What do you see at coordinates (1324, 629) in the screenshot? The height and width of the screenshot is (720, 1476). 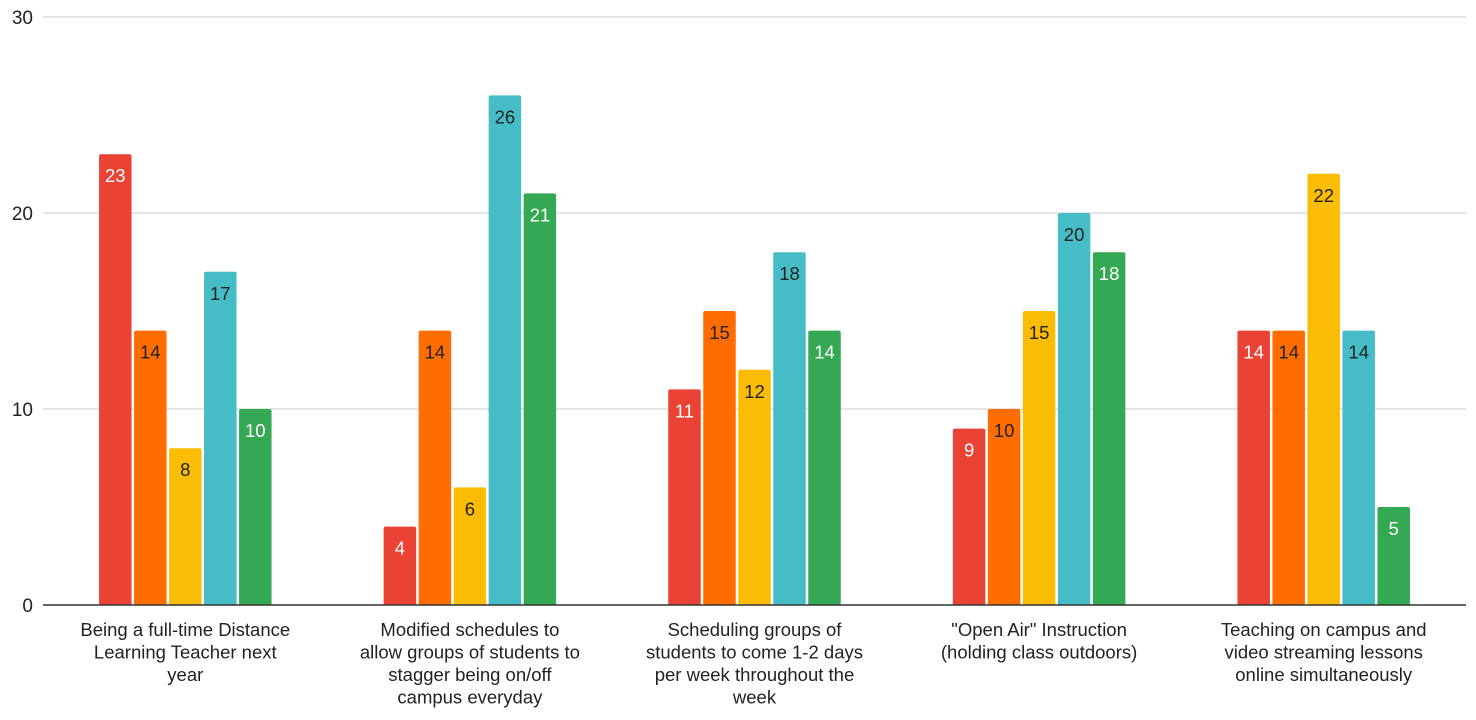 I see `x-tick-label-line: Teaching on campus and` at bounding box center [1324, 629].